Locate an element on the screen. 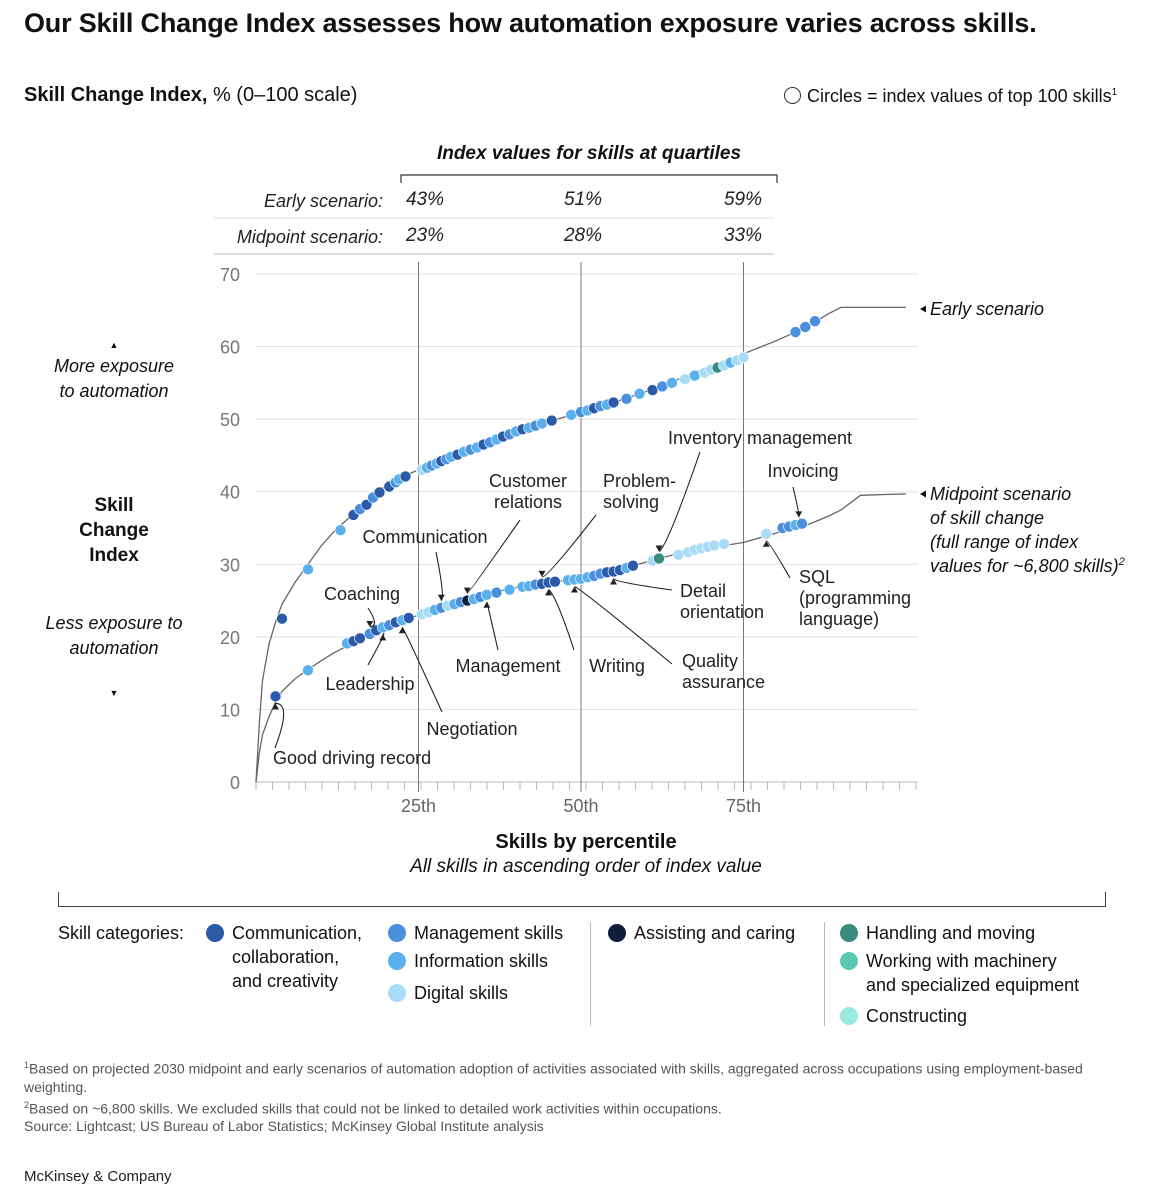  legend-item: Information skills is located at coordinates (468, 961).